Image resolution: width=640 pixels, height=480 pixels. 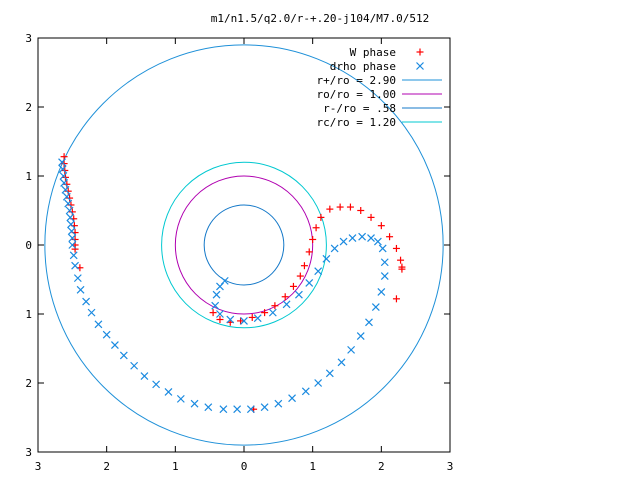 What do you see at coordinates (356, 80) in the screenshot?
I see `legend-label-circle: r+/ro = 2.90` at bounding box center [356, 80].